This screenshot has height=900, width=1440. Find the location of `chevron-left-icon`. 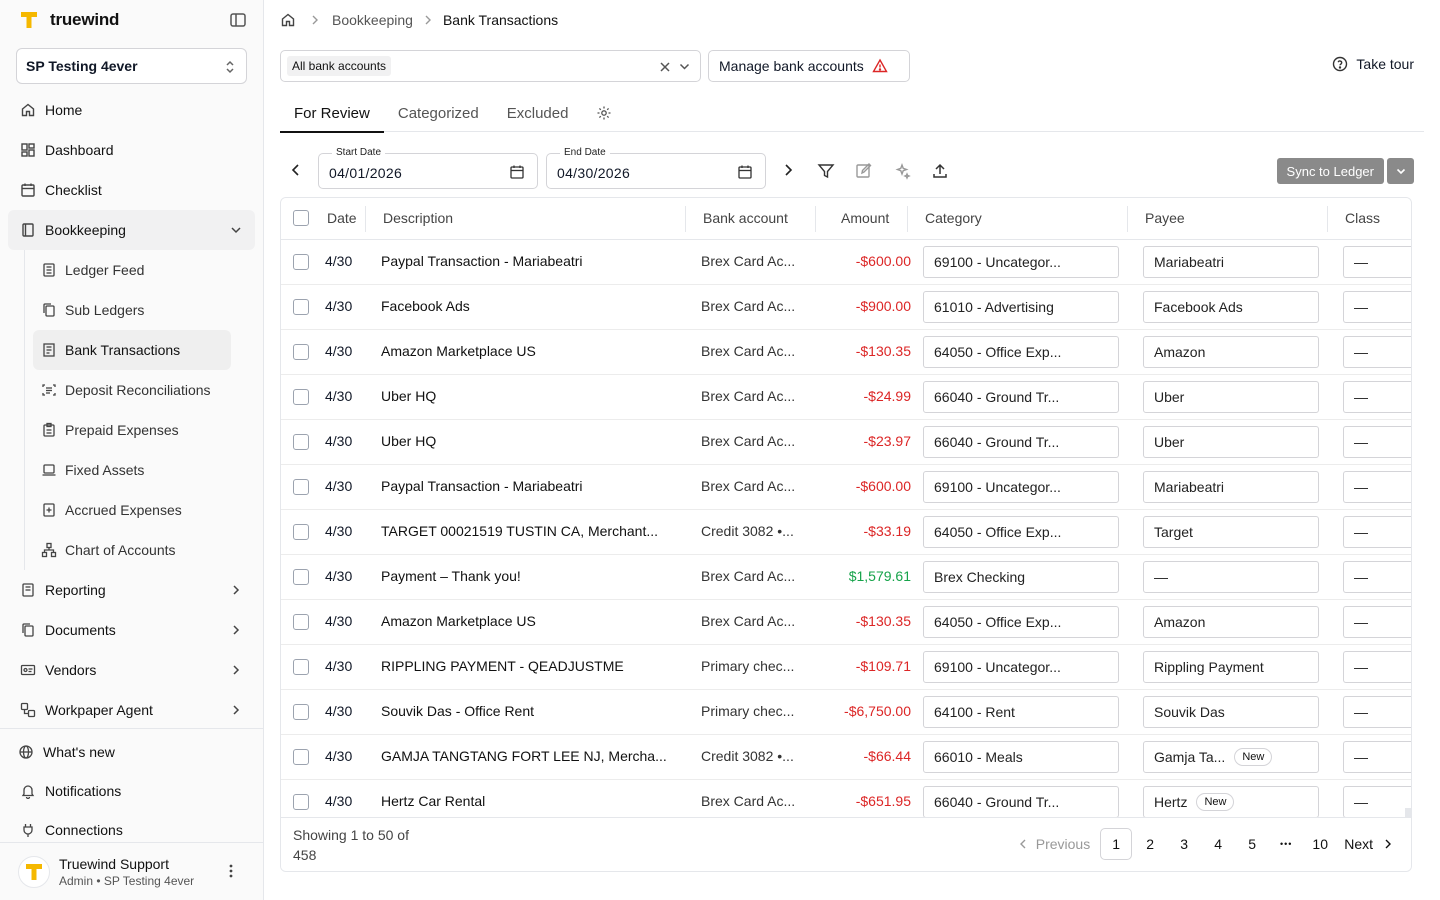

chevron-left-icon is located at coordinates (296, 170).